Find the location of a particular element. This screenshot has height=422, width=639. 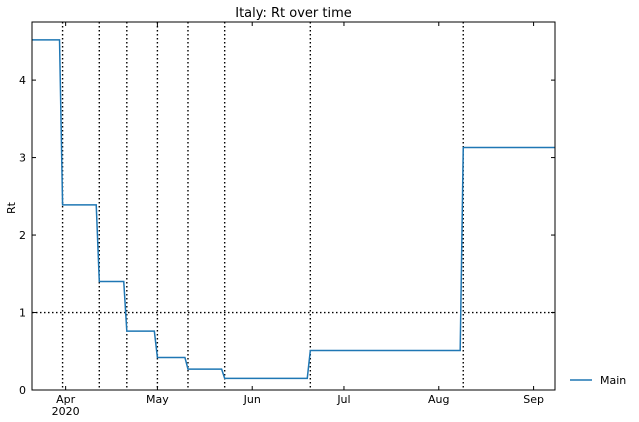

x-tick-sublabel: 2020 is located at coordinates (66, 411).